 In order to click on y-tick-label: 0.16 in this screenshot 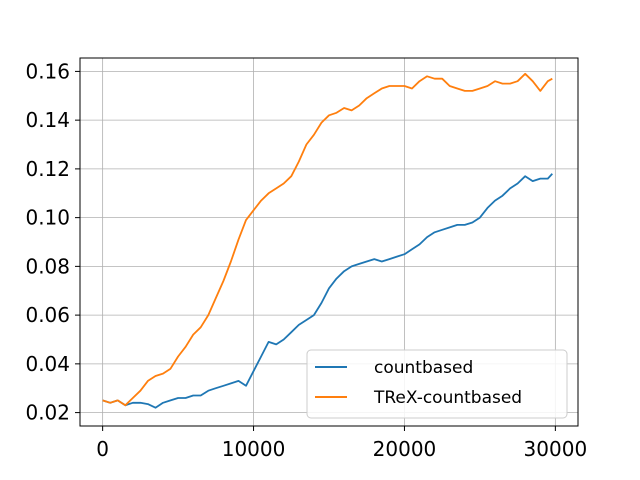, I will do `click(47, 71)`.